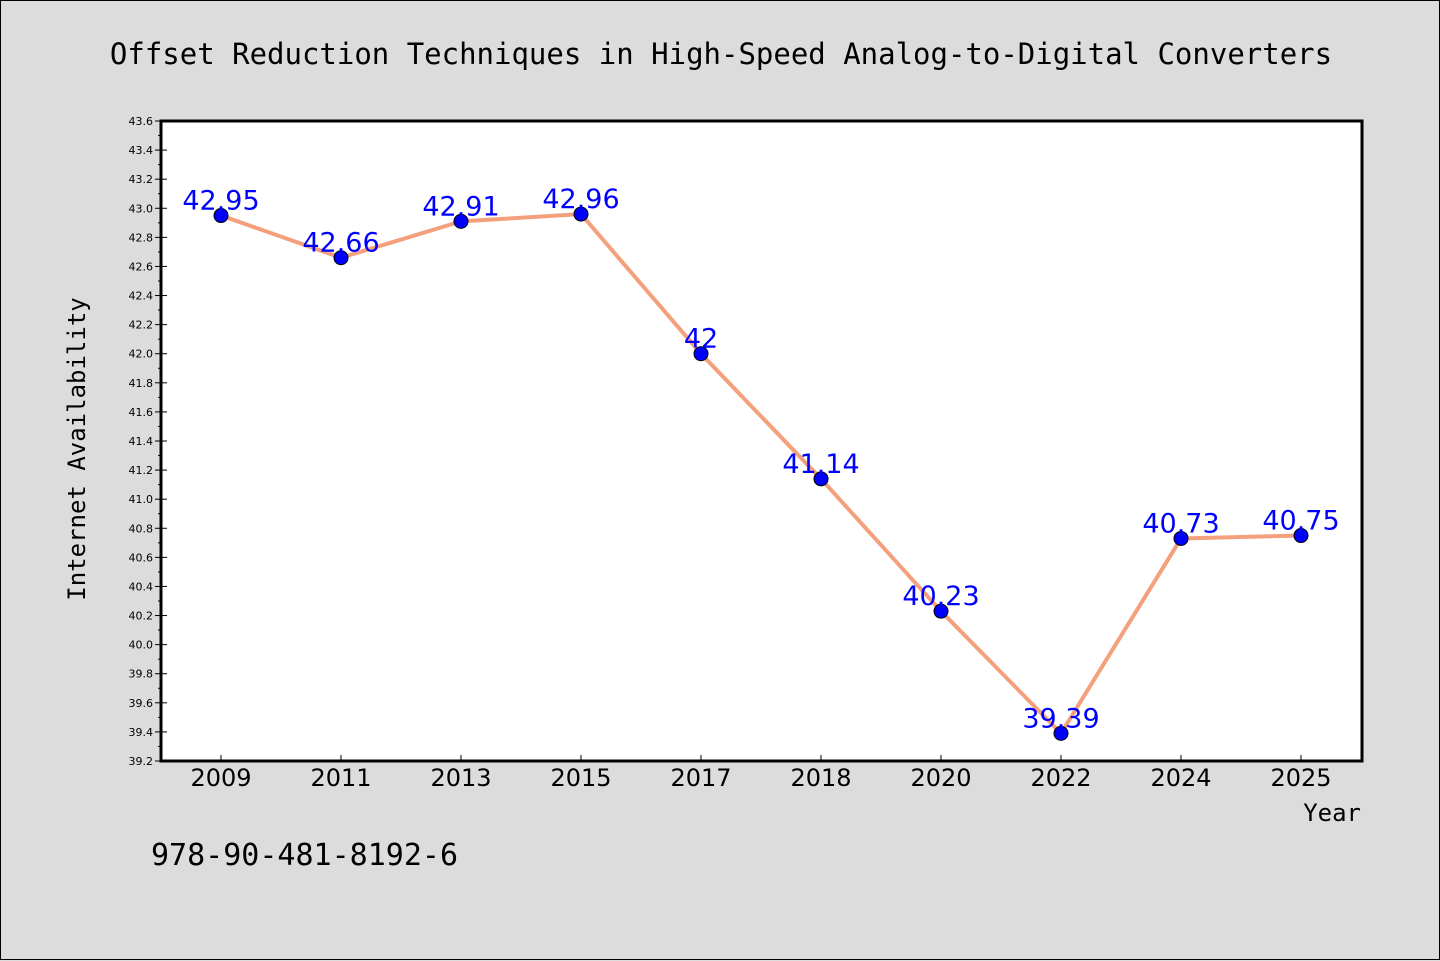  Describe the element at coordinates (141, 383) in the screenshot. I see `y-tick-label: 41.8` at that location.